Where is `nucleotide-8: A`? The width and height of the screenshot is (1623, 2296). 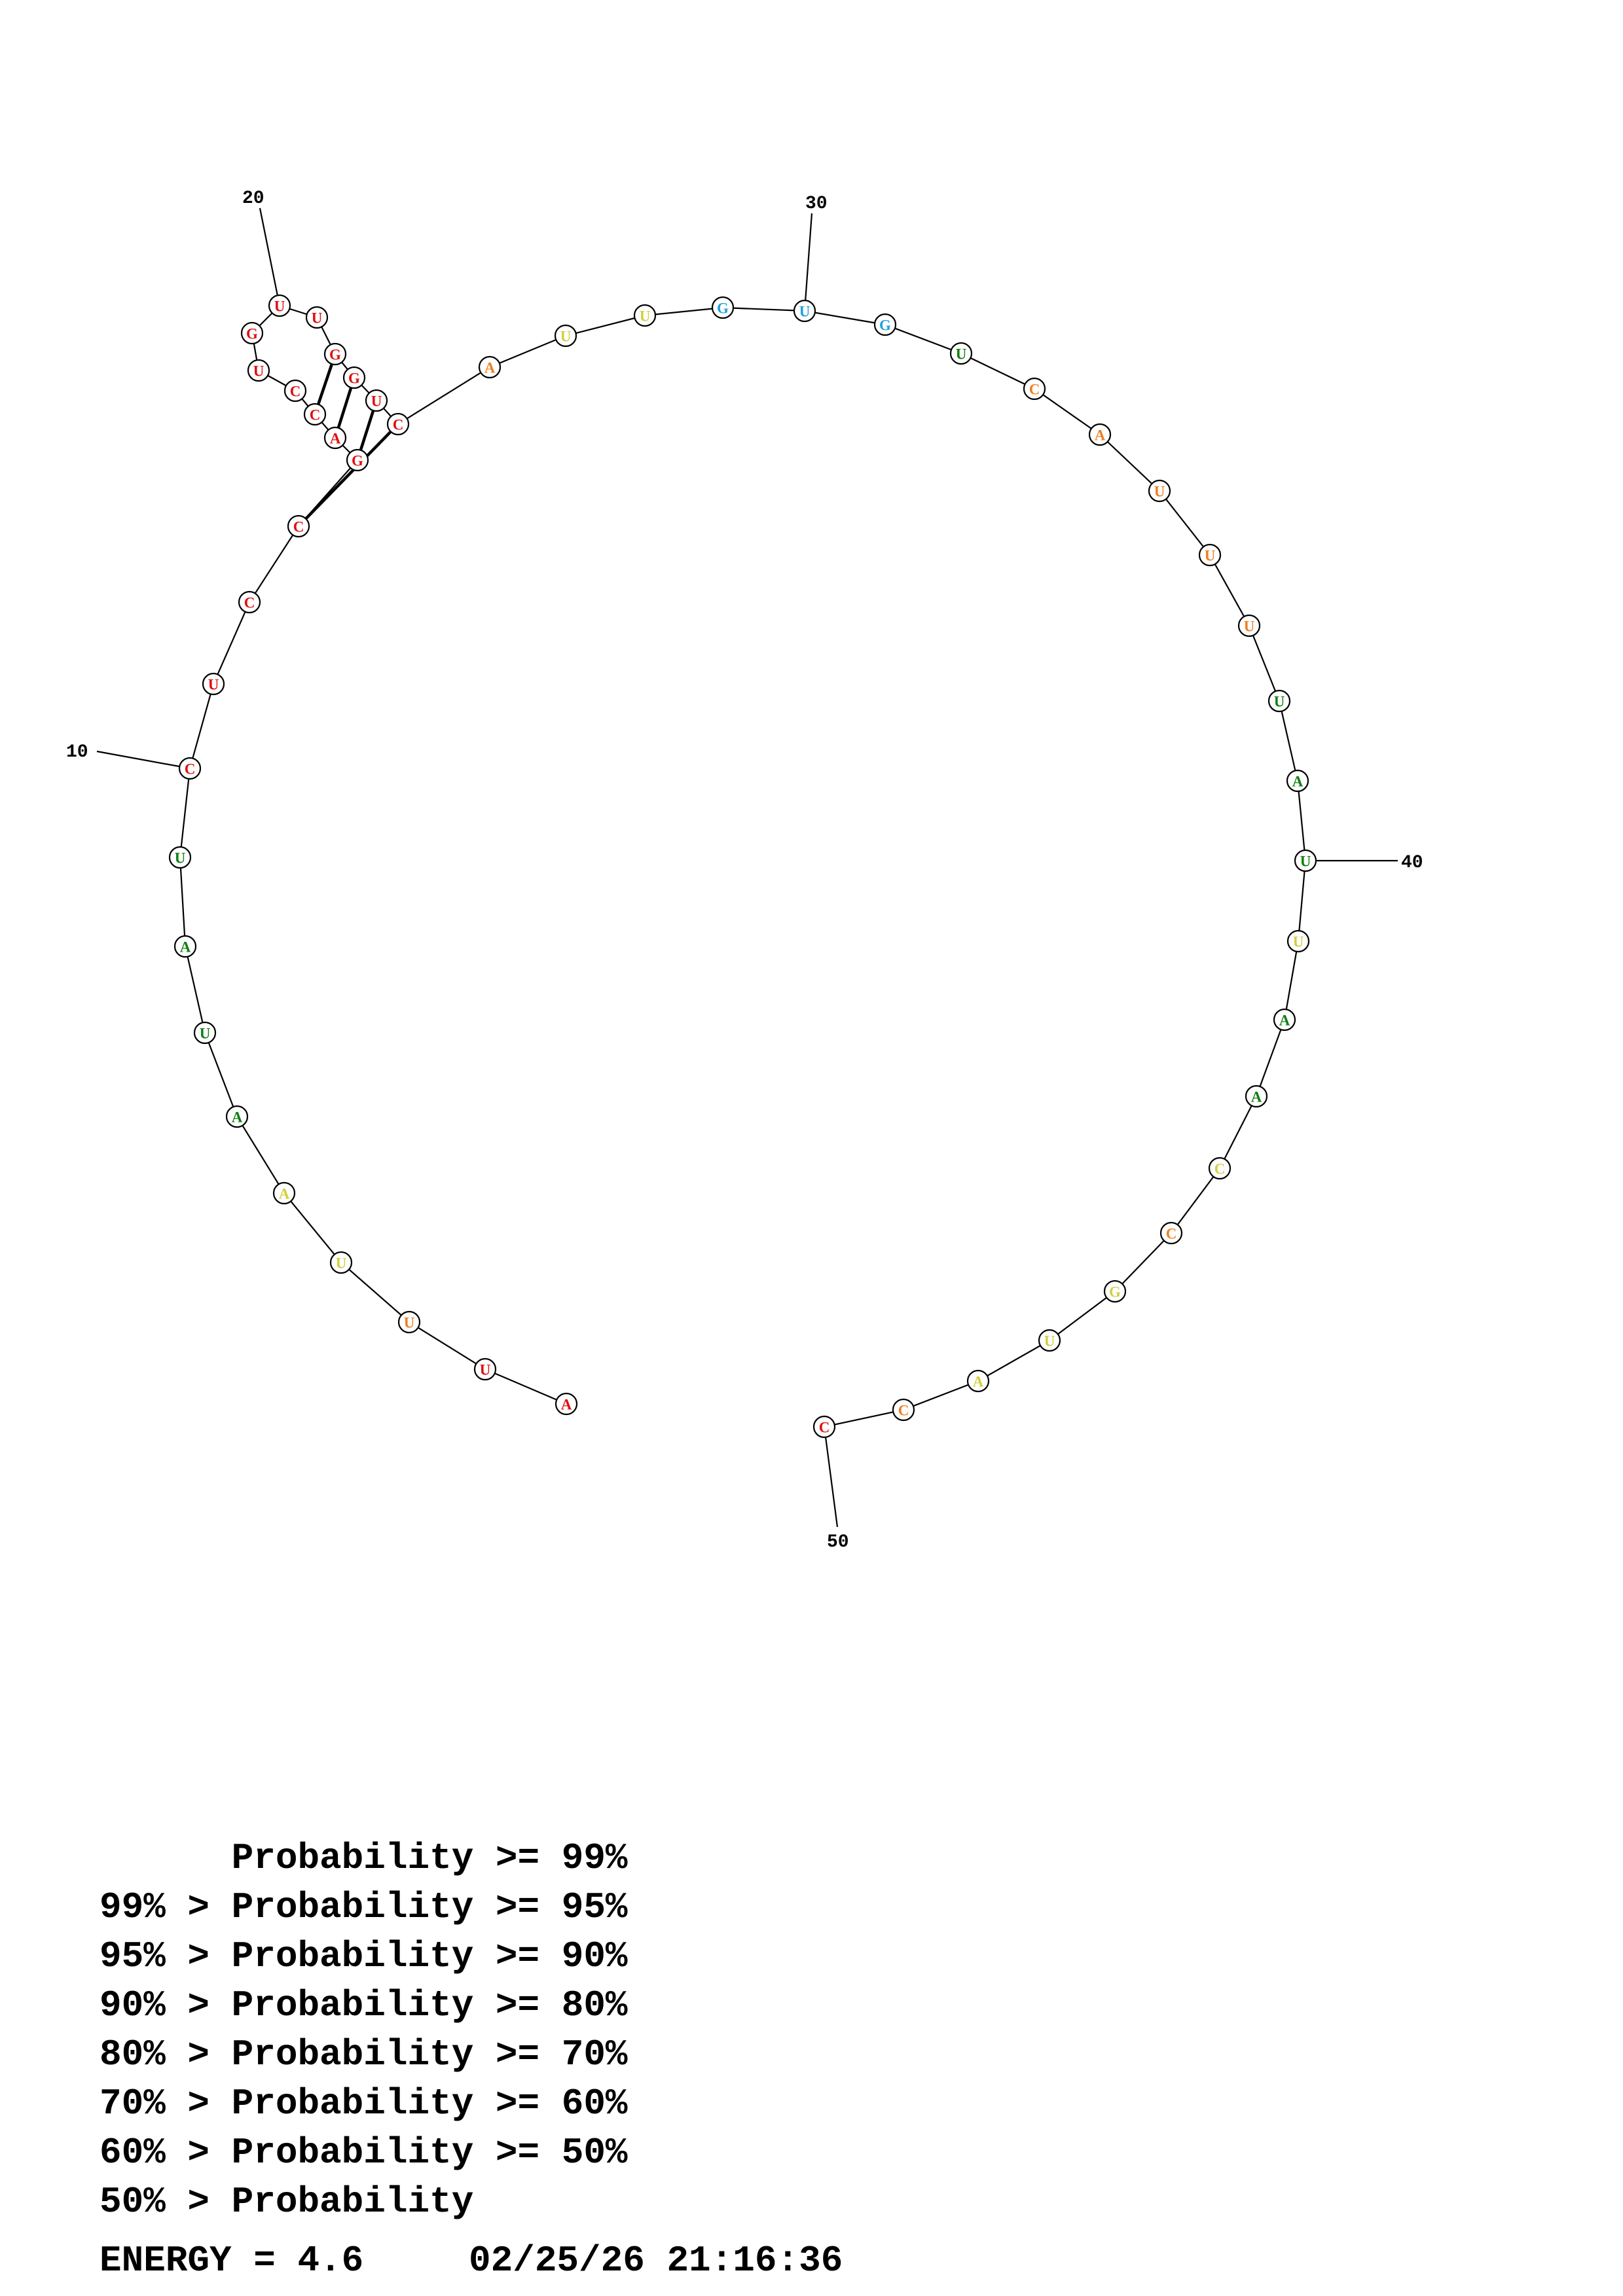 nucleotide-8: A is located at coordinates (185, 946).